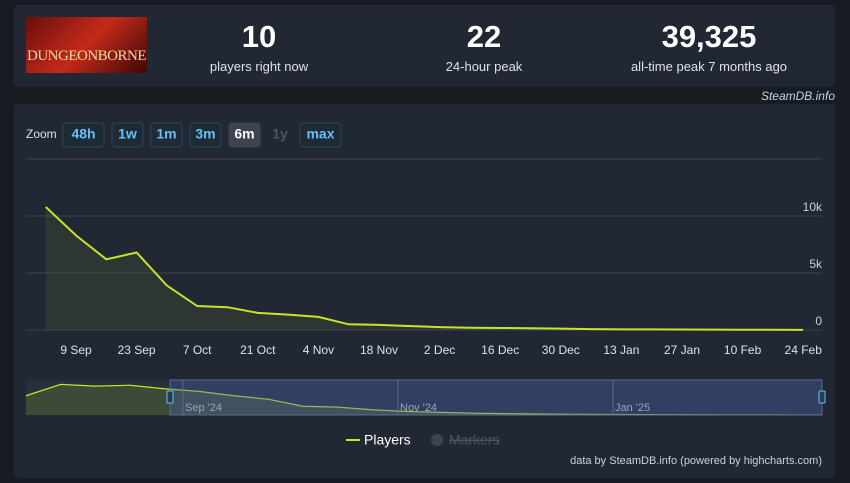  I want to click on x-tick-label: 23 Sep, so click(137, 350).